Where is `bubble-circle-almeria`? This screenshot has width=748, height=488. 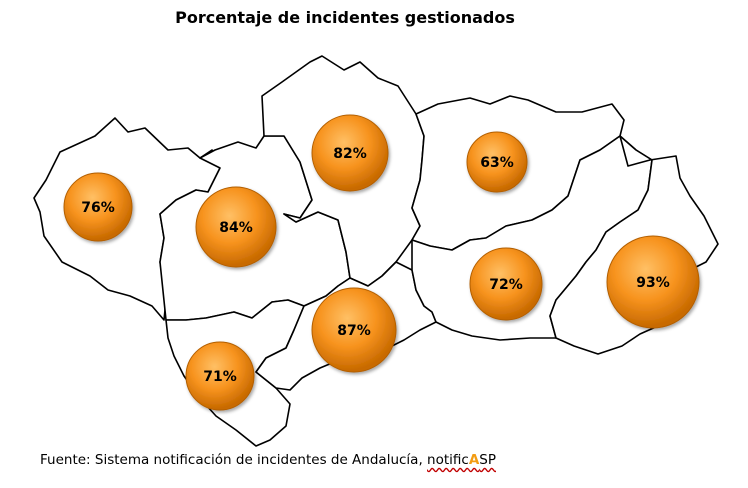
bubble-circle-almeria is located at coordinates (653, 282).